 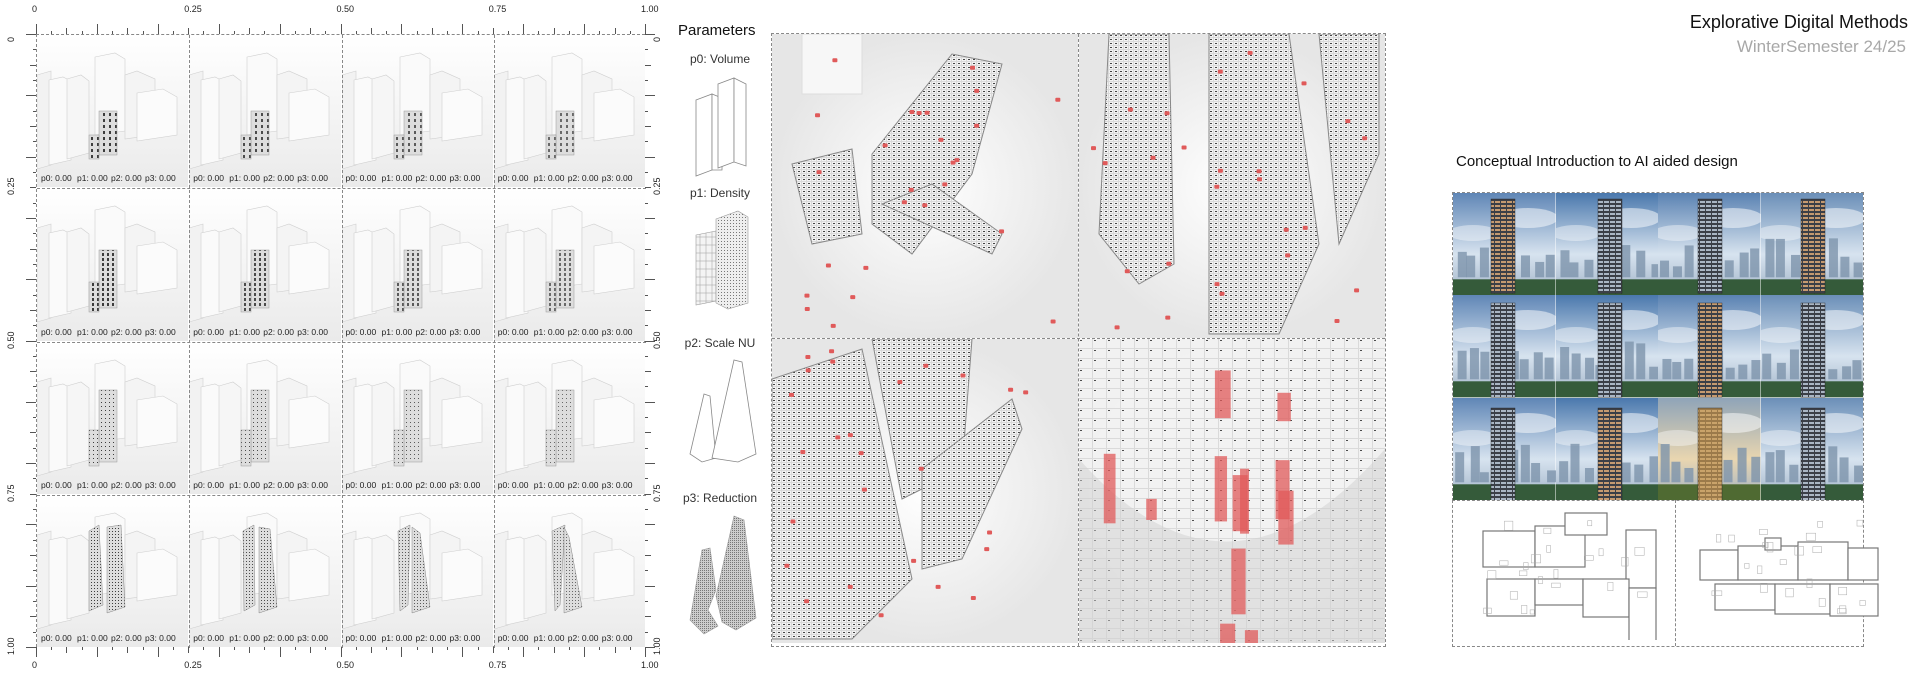 What do you see at coordinates (341, 342) in the screenshot?
I see `grid-divider` at bounding box center [341, 342].